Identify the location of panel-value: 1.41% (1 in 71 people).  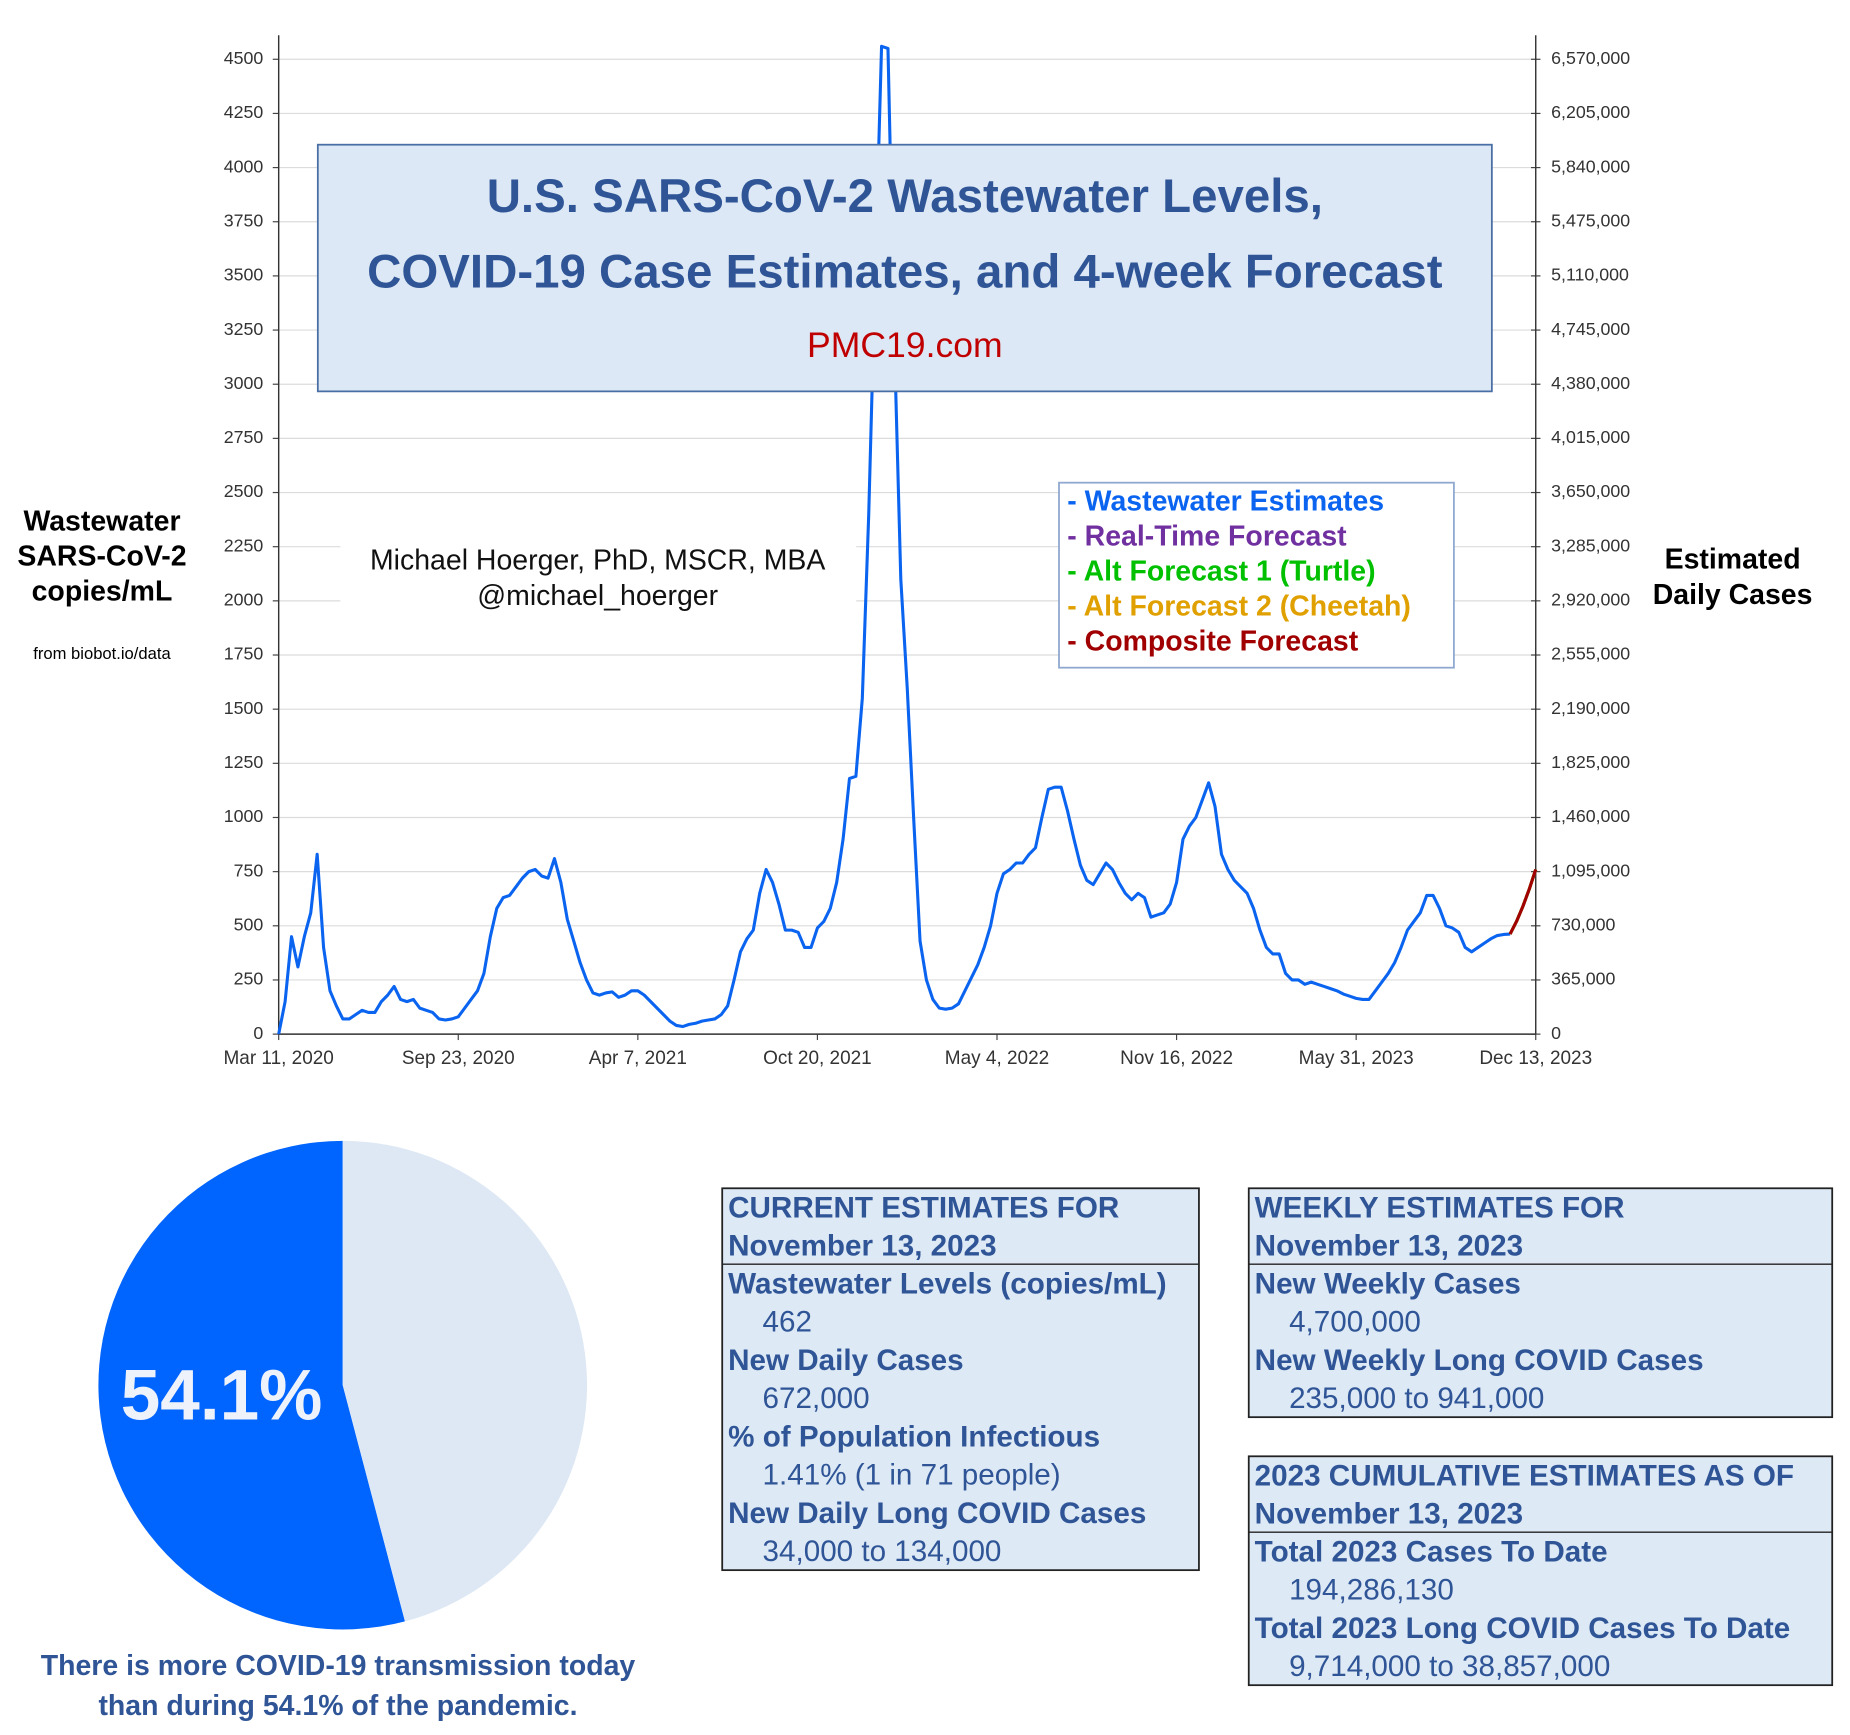
(912, 1474).